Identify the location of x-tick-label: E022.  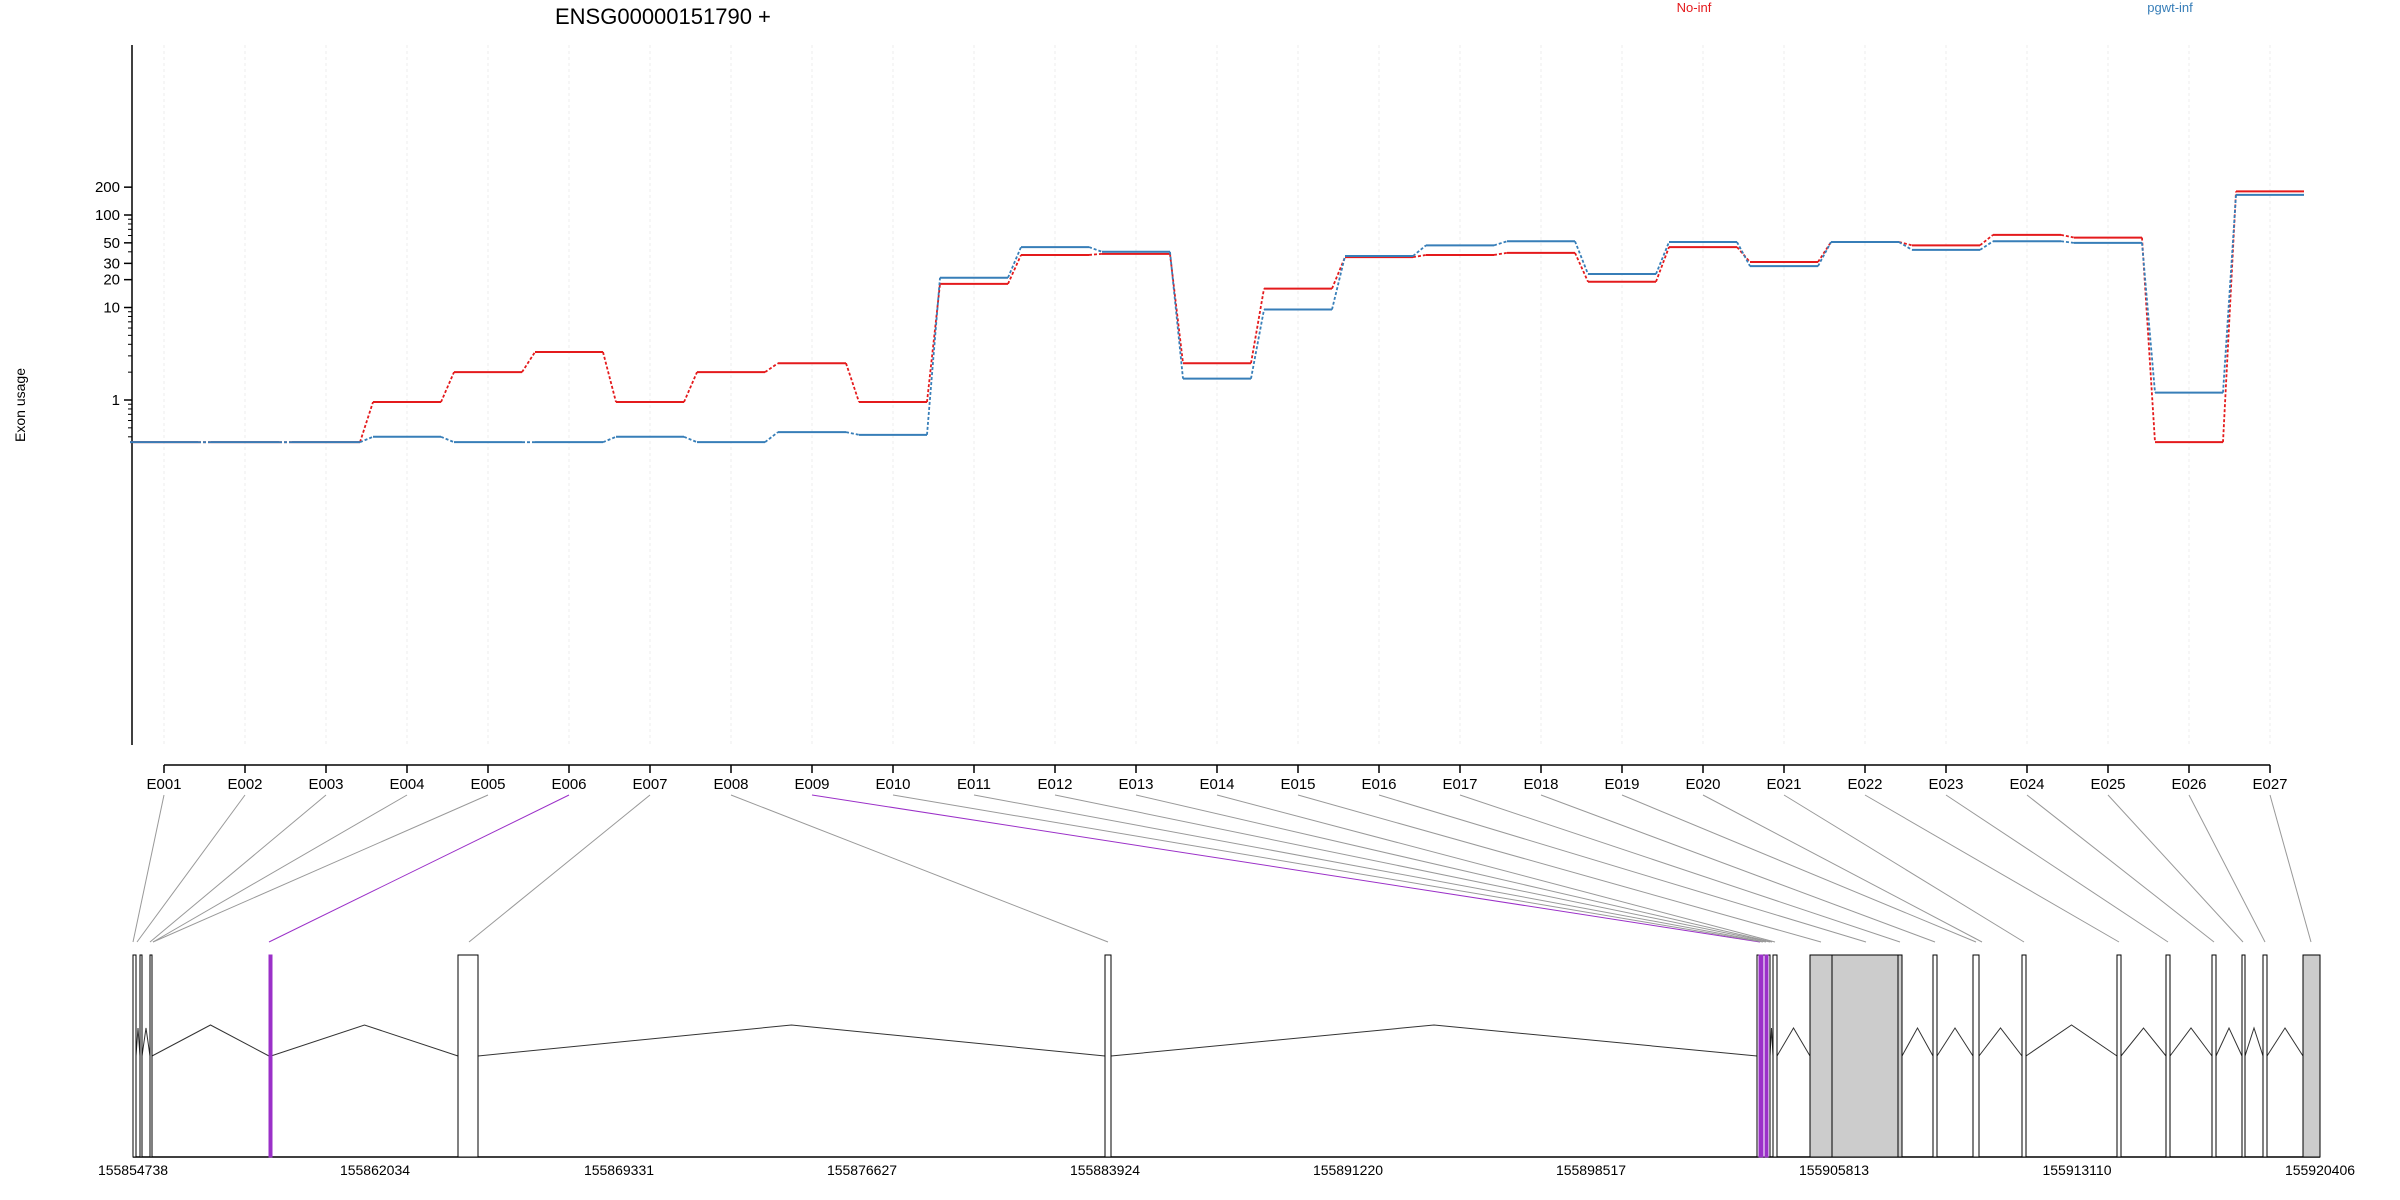
(1864, 784).